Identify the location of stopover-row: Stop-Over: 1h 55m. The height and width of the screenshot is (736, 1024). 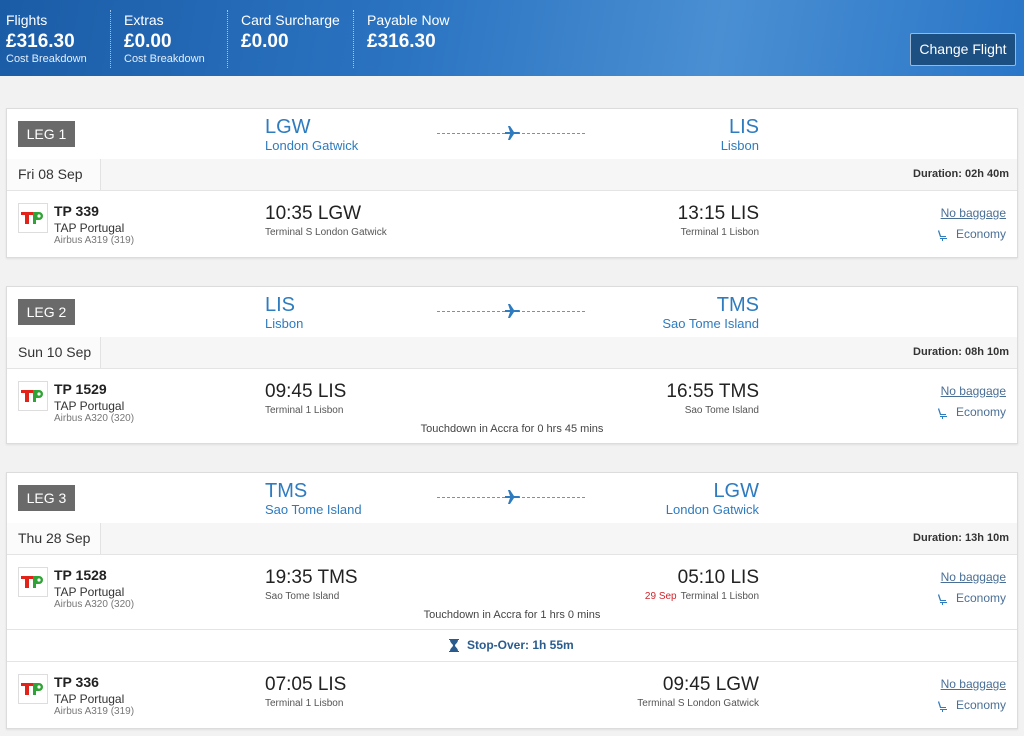
(512, 645).